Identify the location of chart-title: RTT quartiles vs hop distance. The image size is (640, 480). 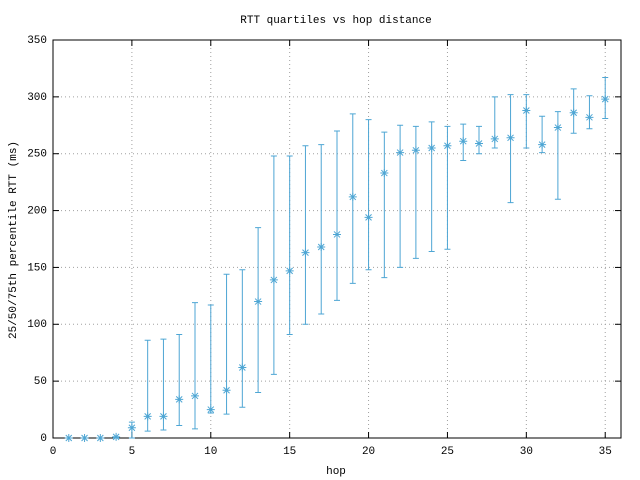
(335, 21).